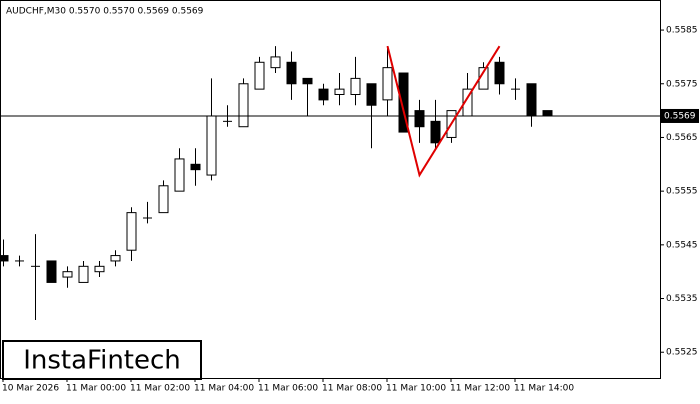 This screenshot has width=700, height=404. Describe the element at coordinates (682, 192) in the screenshot. I see `y-tick-label: 0.5555` at that location.